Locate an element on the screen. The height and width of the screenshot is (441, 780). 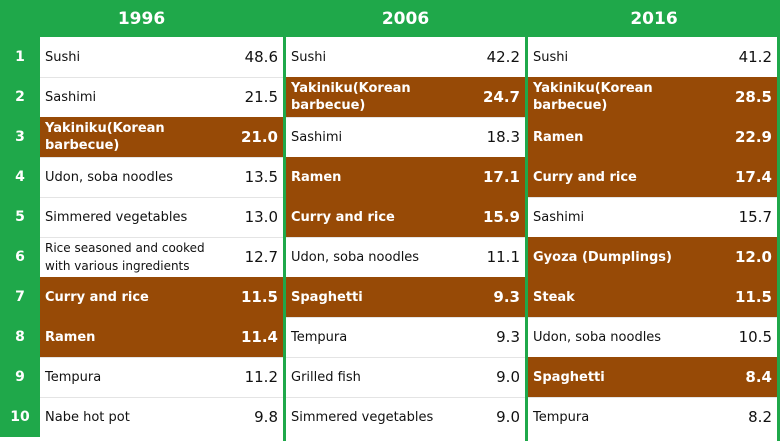
year-header-1996: 1996 is located at coordinates (141, 18).